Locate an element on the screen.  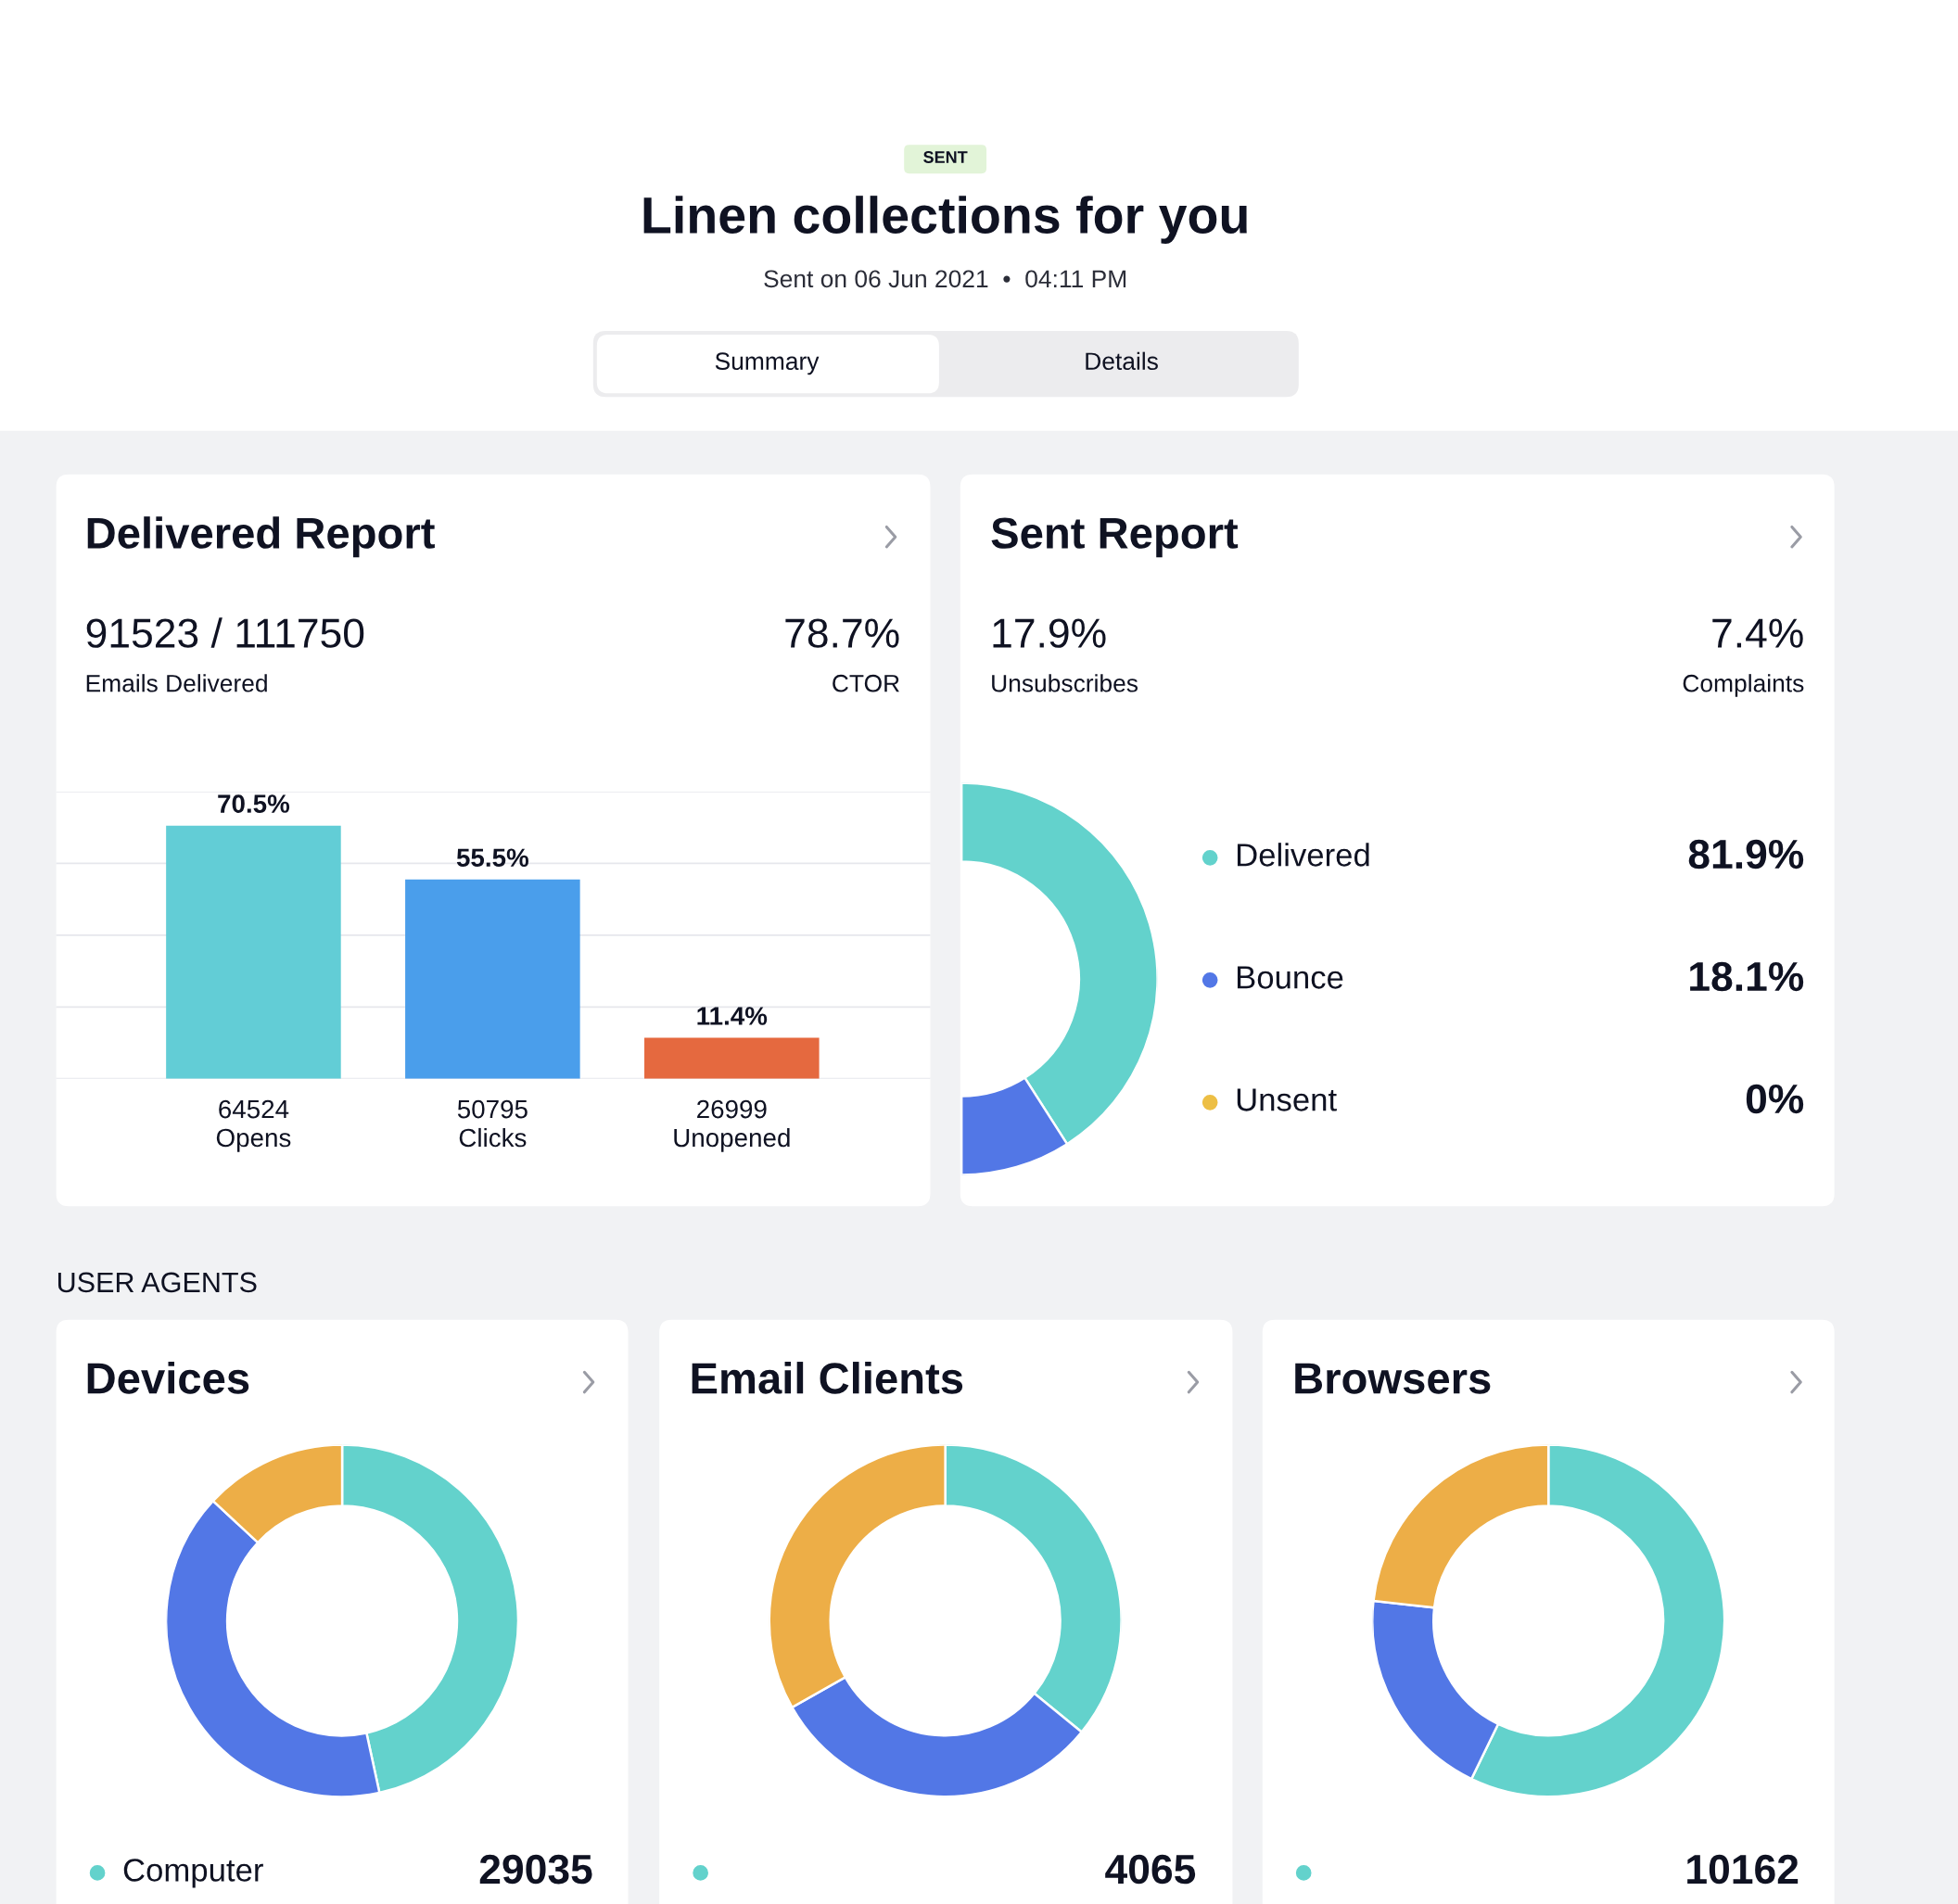
text: 0% is located at coordinates (1775, 1099).